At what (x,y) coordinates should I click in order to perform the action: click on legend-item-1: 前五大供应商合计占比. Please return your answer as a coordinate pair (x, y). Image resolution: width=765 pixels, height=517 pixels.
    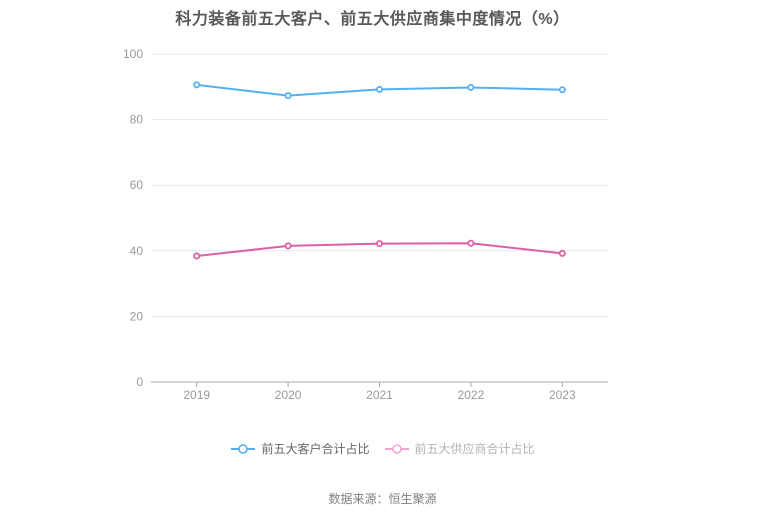
    Looking at the image, I should click on (459, 448).